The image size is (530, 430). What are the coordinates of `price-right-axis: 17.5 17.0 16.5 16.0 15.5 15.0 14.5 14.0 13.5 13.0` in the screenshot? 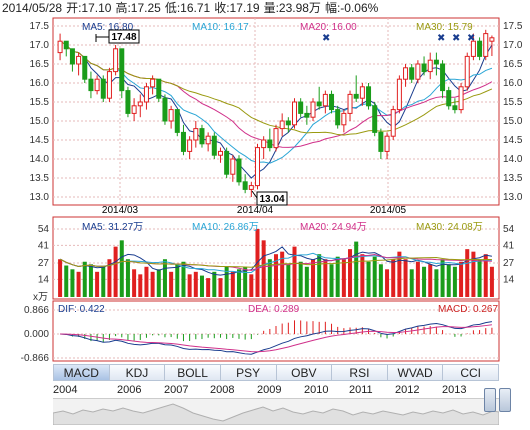 It's located at (513, 112).